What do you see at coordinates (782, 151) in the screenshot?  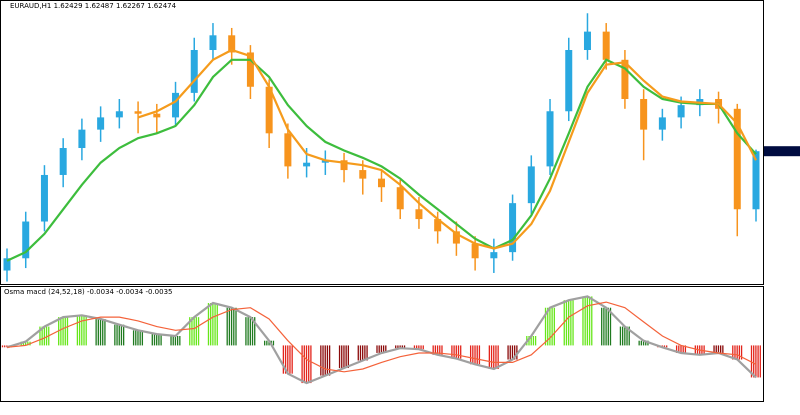 I see `price-label-box` at bounding box center [782, 151].